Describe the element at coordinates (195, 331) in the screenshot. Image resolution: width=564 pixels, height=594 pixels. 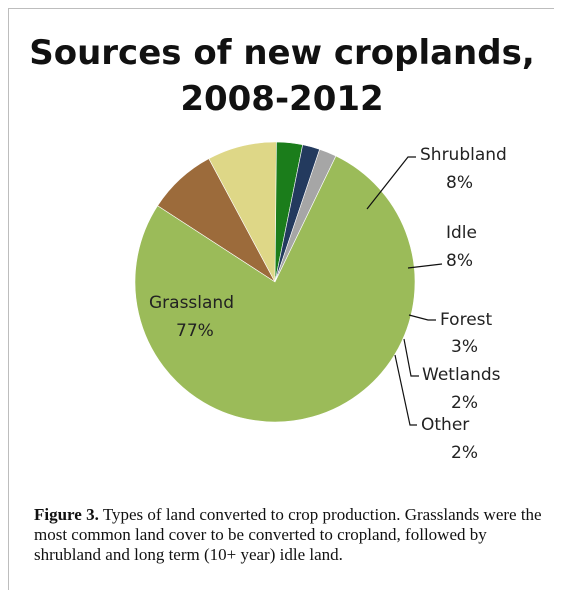
I see `slice-pct-grassland: 77%` at that location.